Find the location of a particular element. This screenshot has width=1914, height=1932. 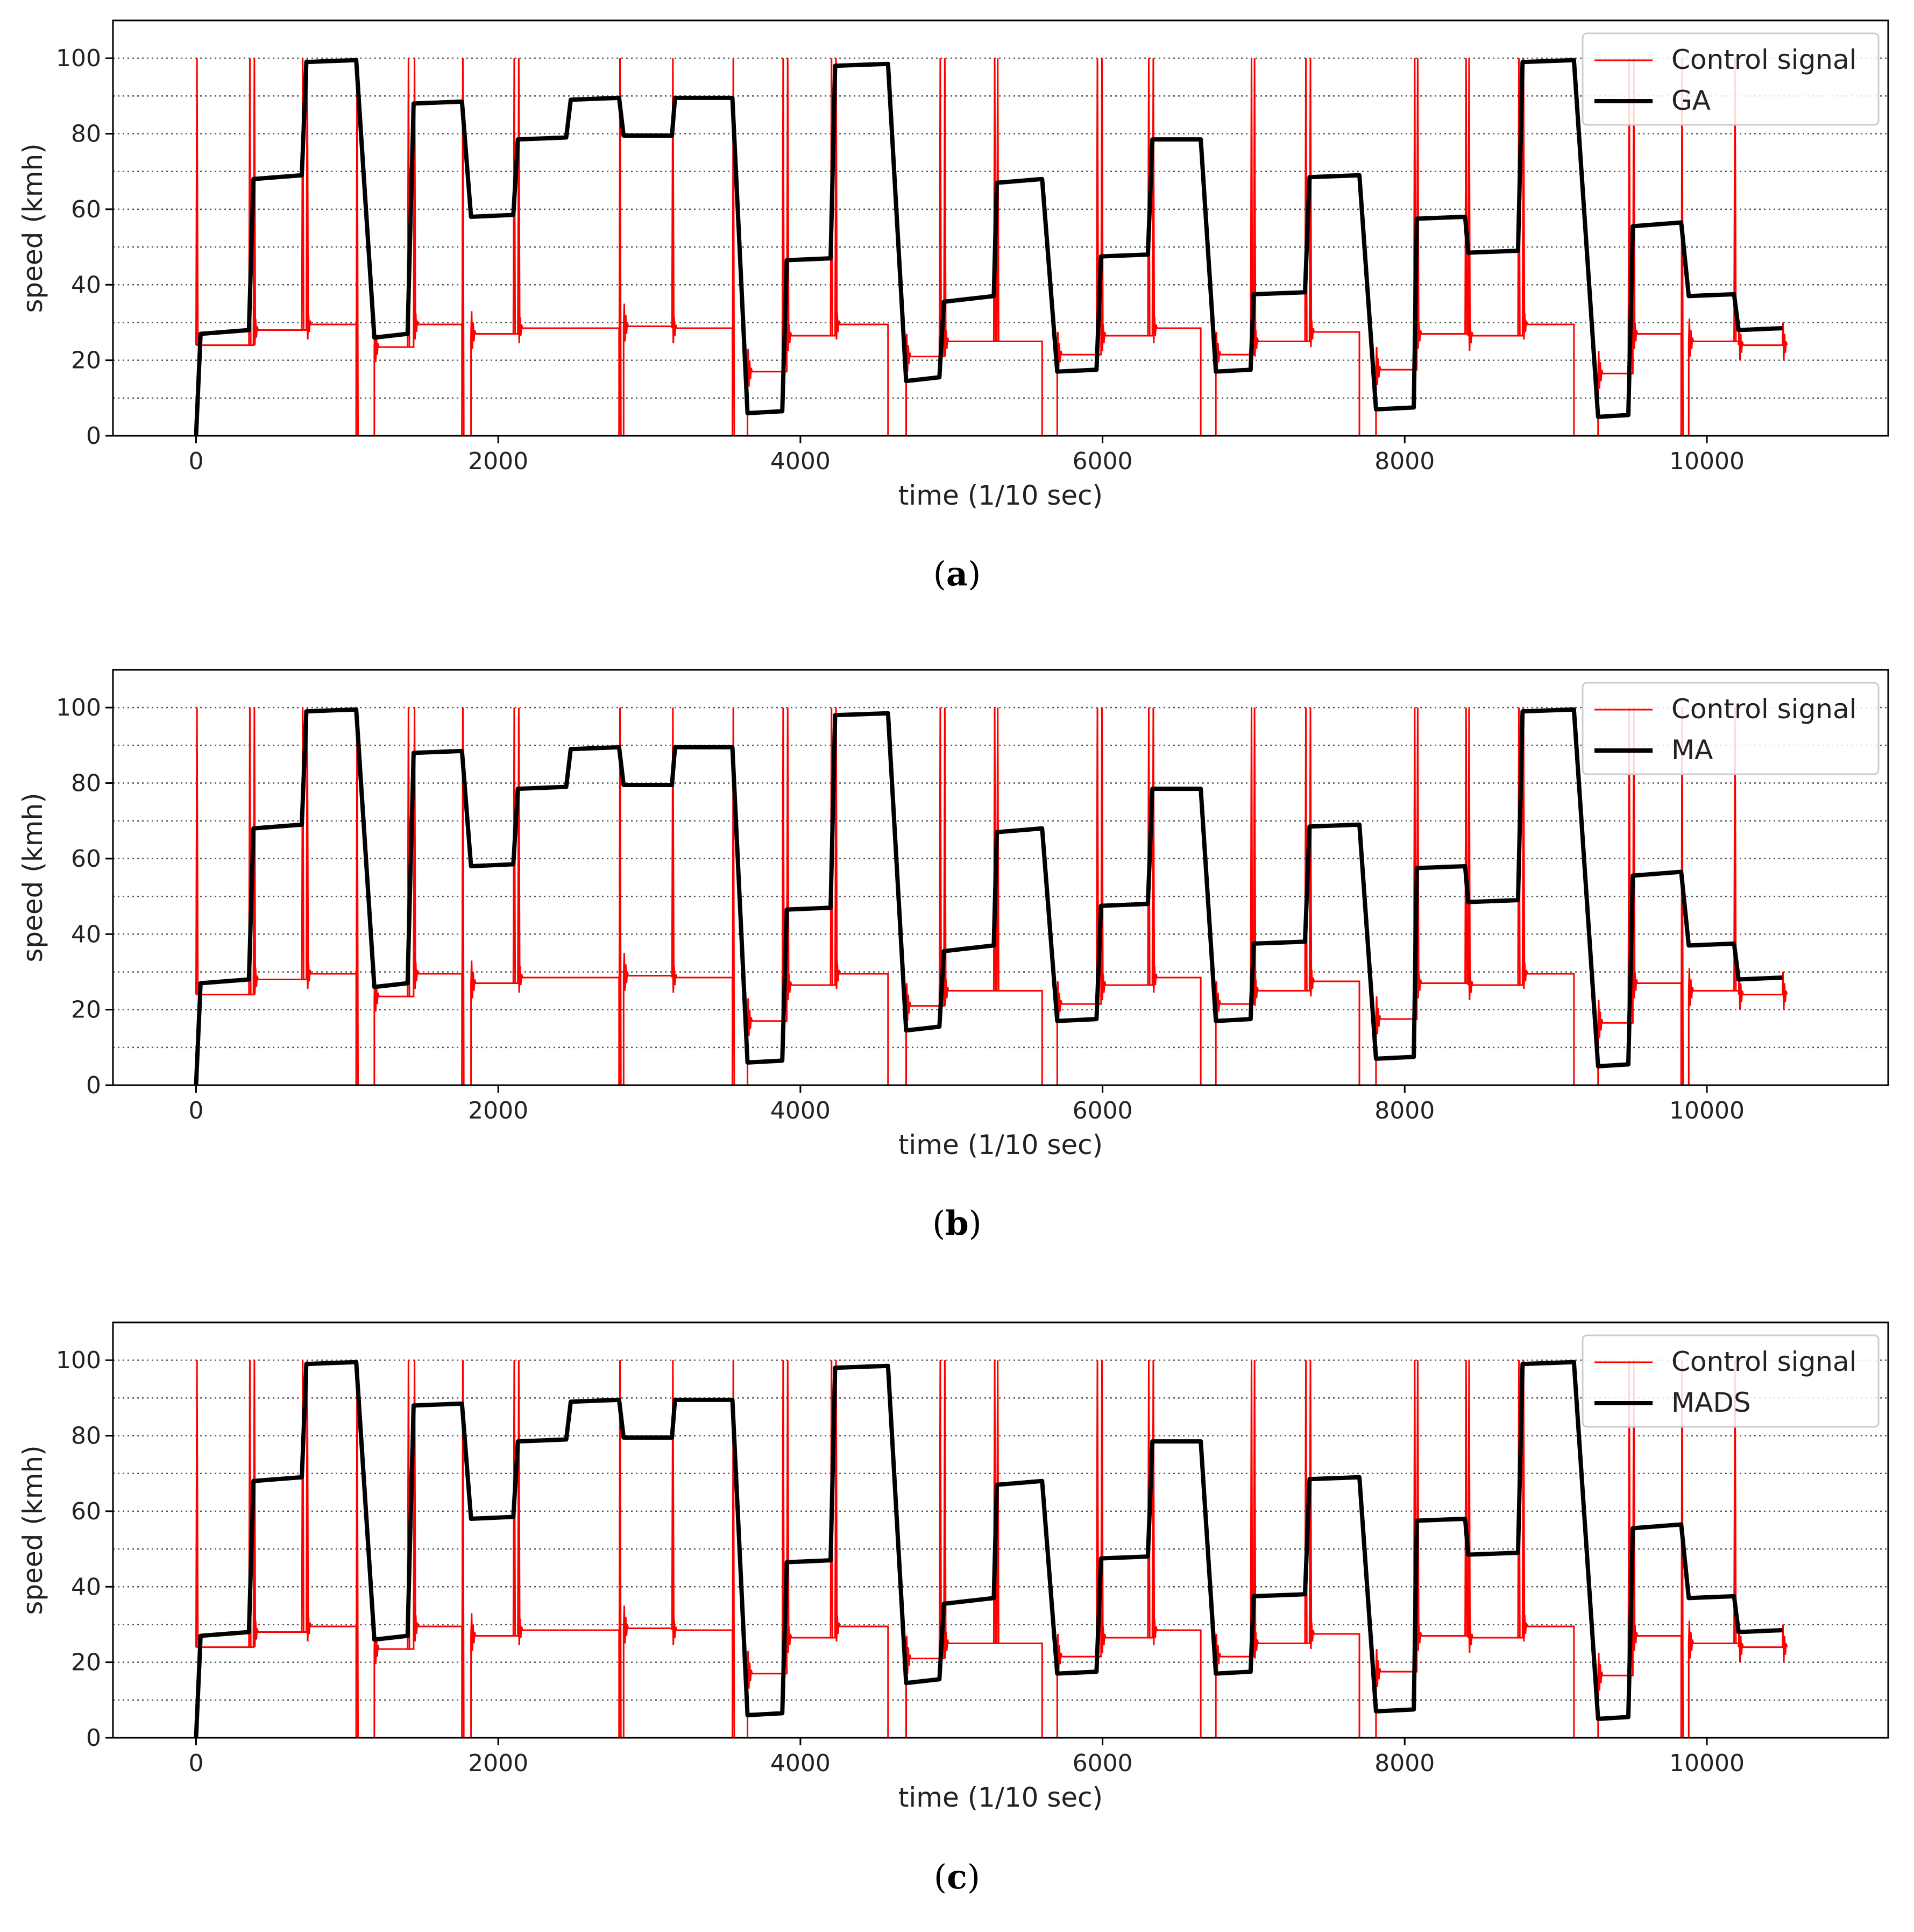

legend-label-speed: MA is located at coordinates (1692, 750).